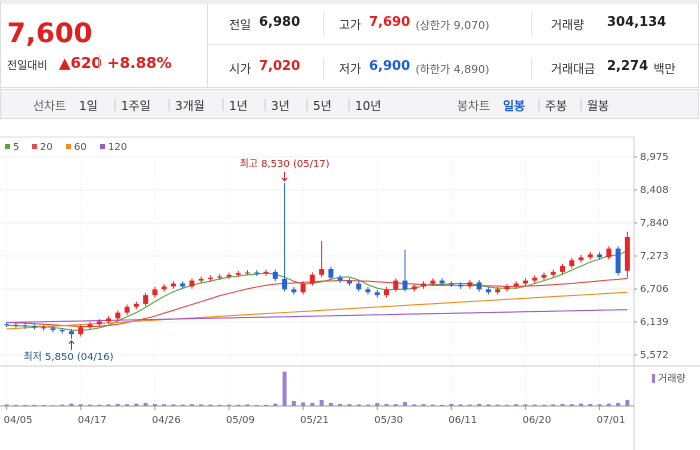  What do you see at coordinates (240, 69) in the screenshot?
I see `stat-label: 시가` at bounding box center [240, 69].